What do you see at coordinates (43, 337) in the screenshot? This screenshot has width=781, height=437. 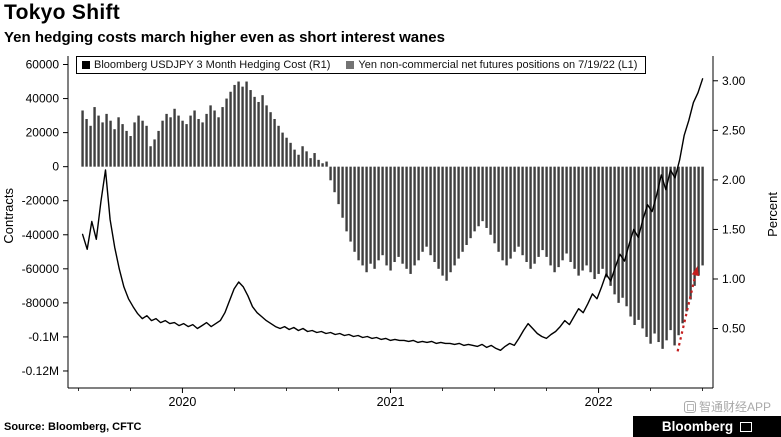 I see `svg-text: -0.1M` at bounding box center [43, 337].